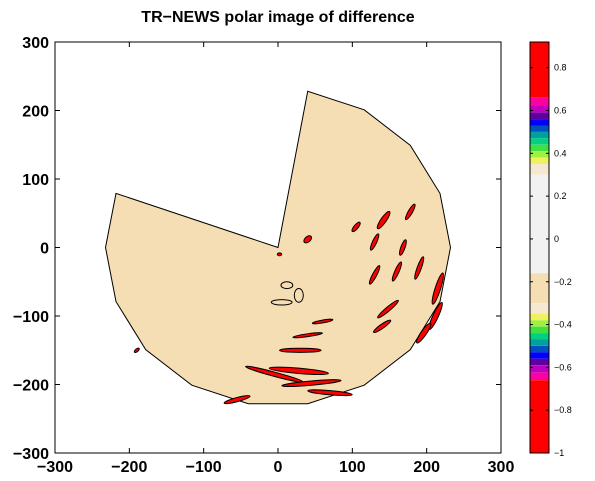 Image resolution: width=595 pixels, height=481 pixels. Describe the element at coordinates (129, 467) in the screenshot. I see `x-tick-label: −200` at that location.